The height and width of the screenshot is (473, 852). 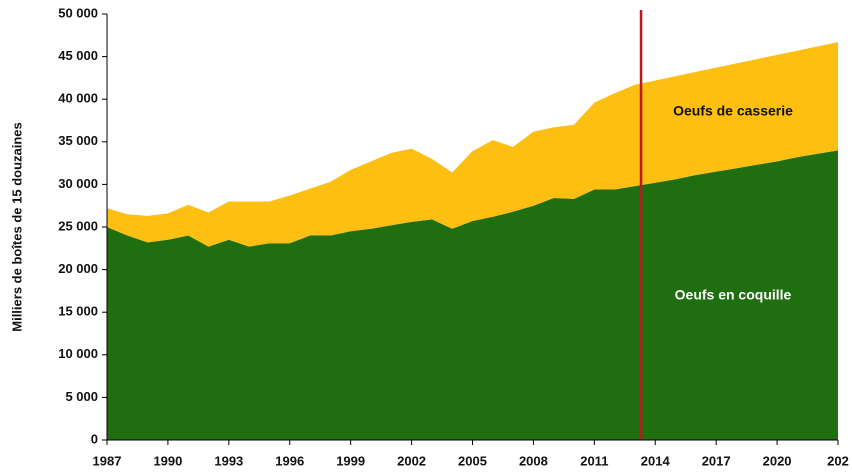 I want to click on y-tick-label: 15 000, so click(x=78, y=311).